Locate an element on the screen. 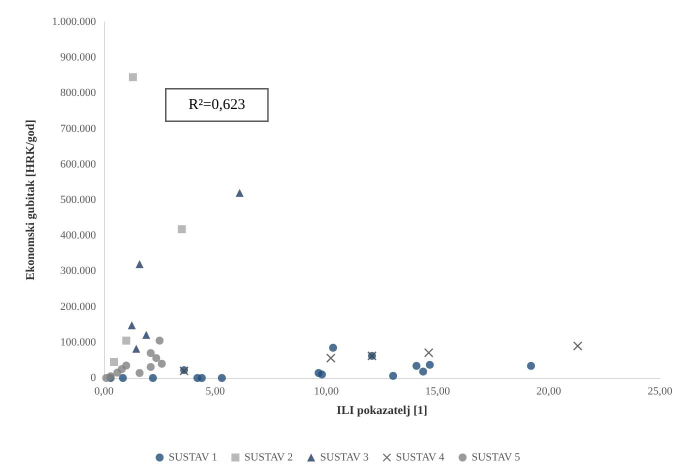  legend-label: SUSTAV 5 is located at coordinates (496, 458).